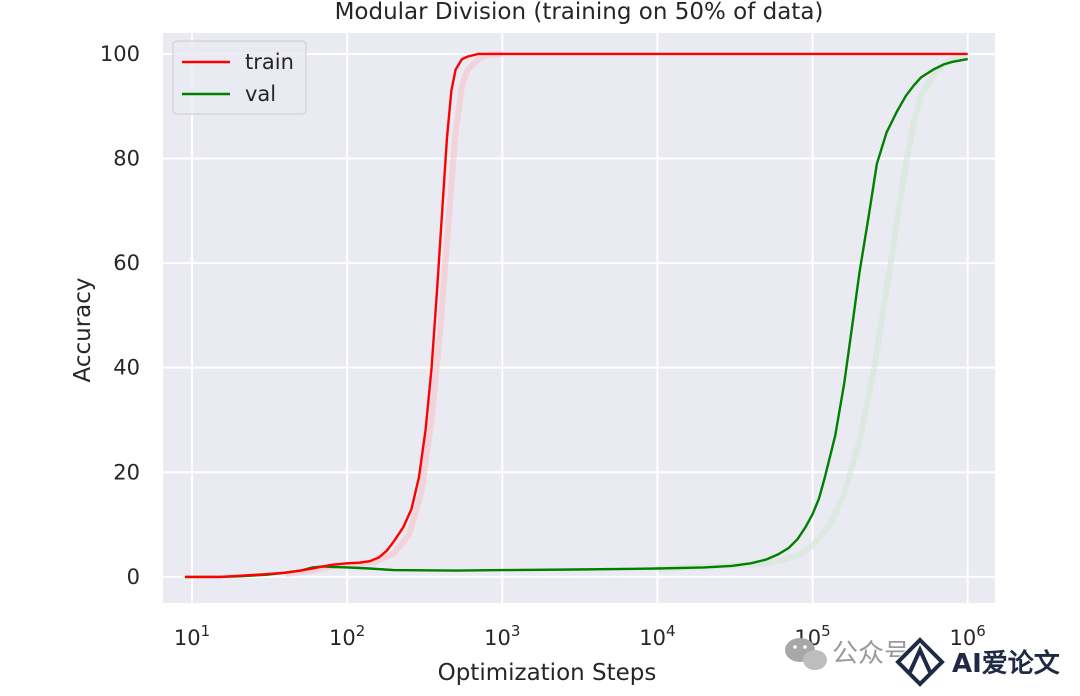 The height and width of the screenshot is (696, 1080). I want to click on legend-label-val: val, so click(260, 94).